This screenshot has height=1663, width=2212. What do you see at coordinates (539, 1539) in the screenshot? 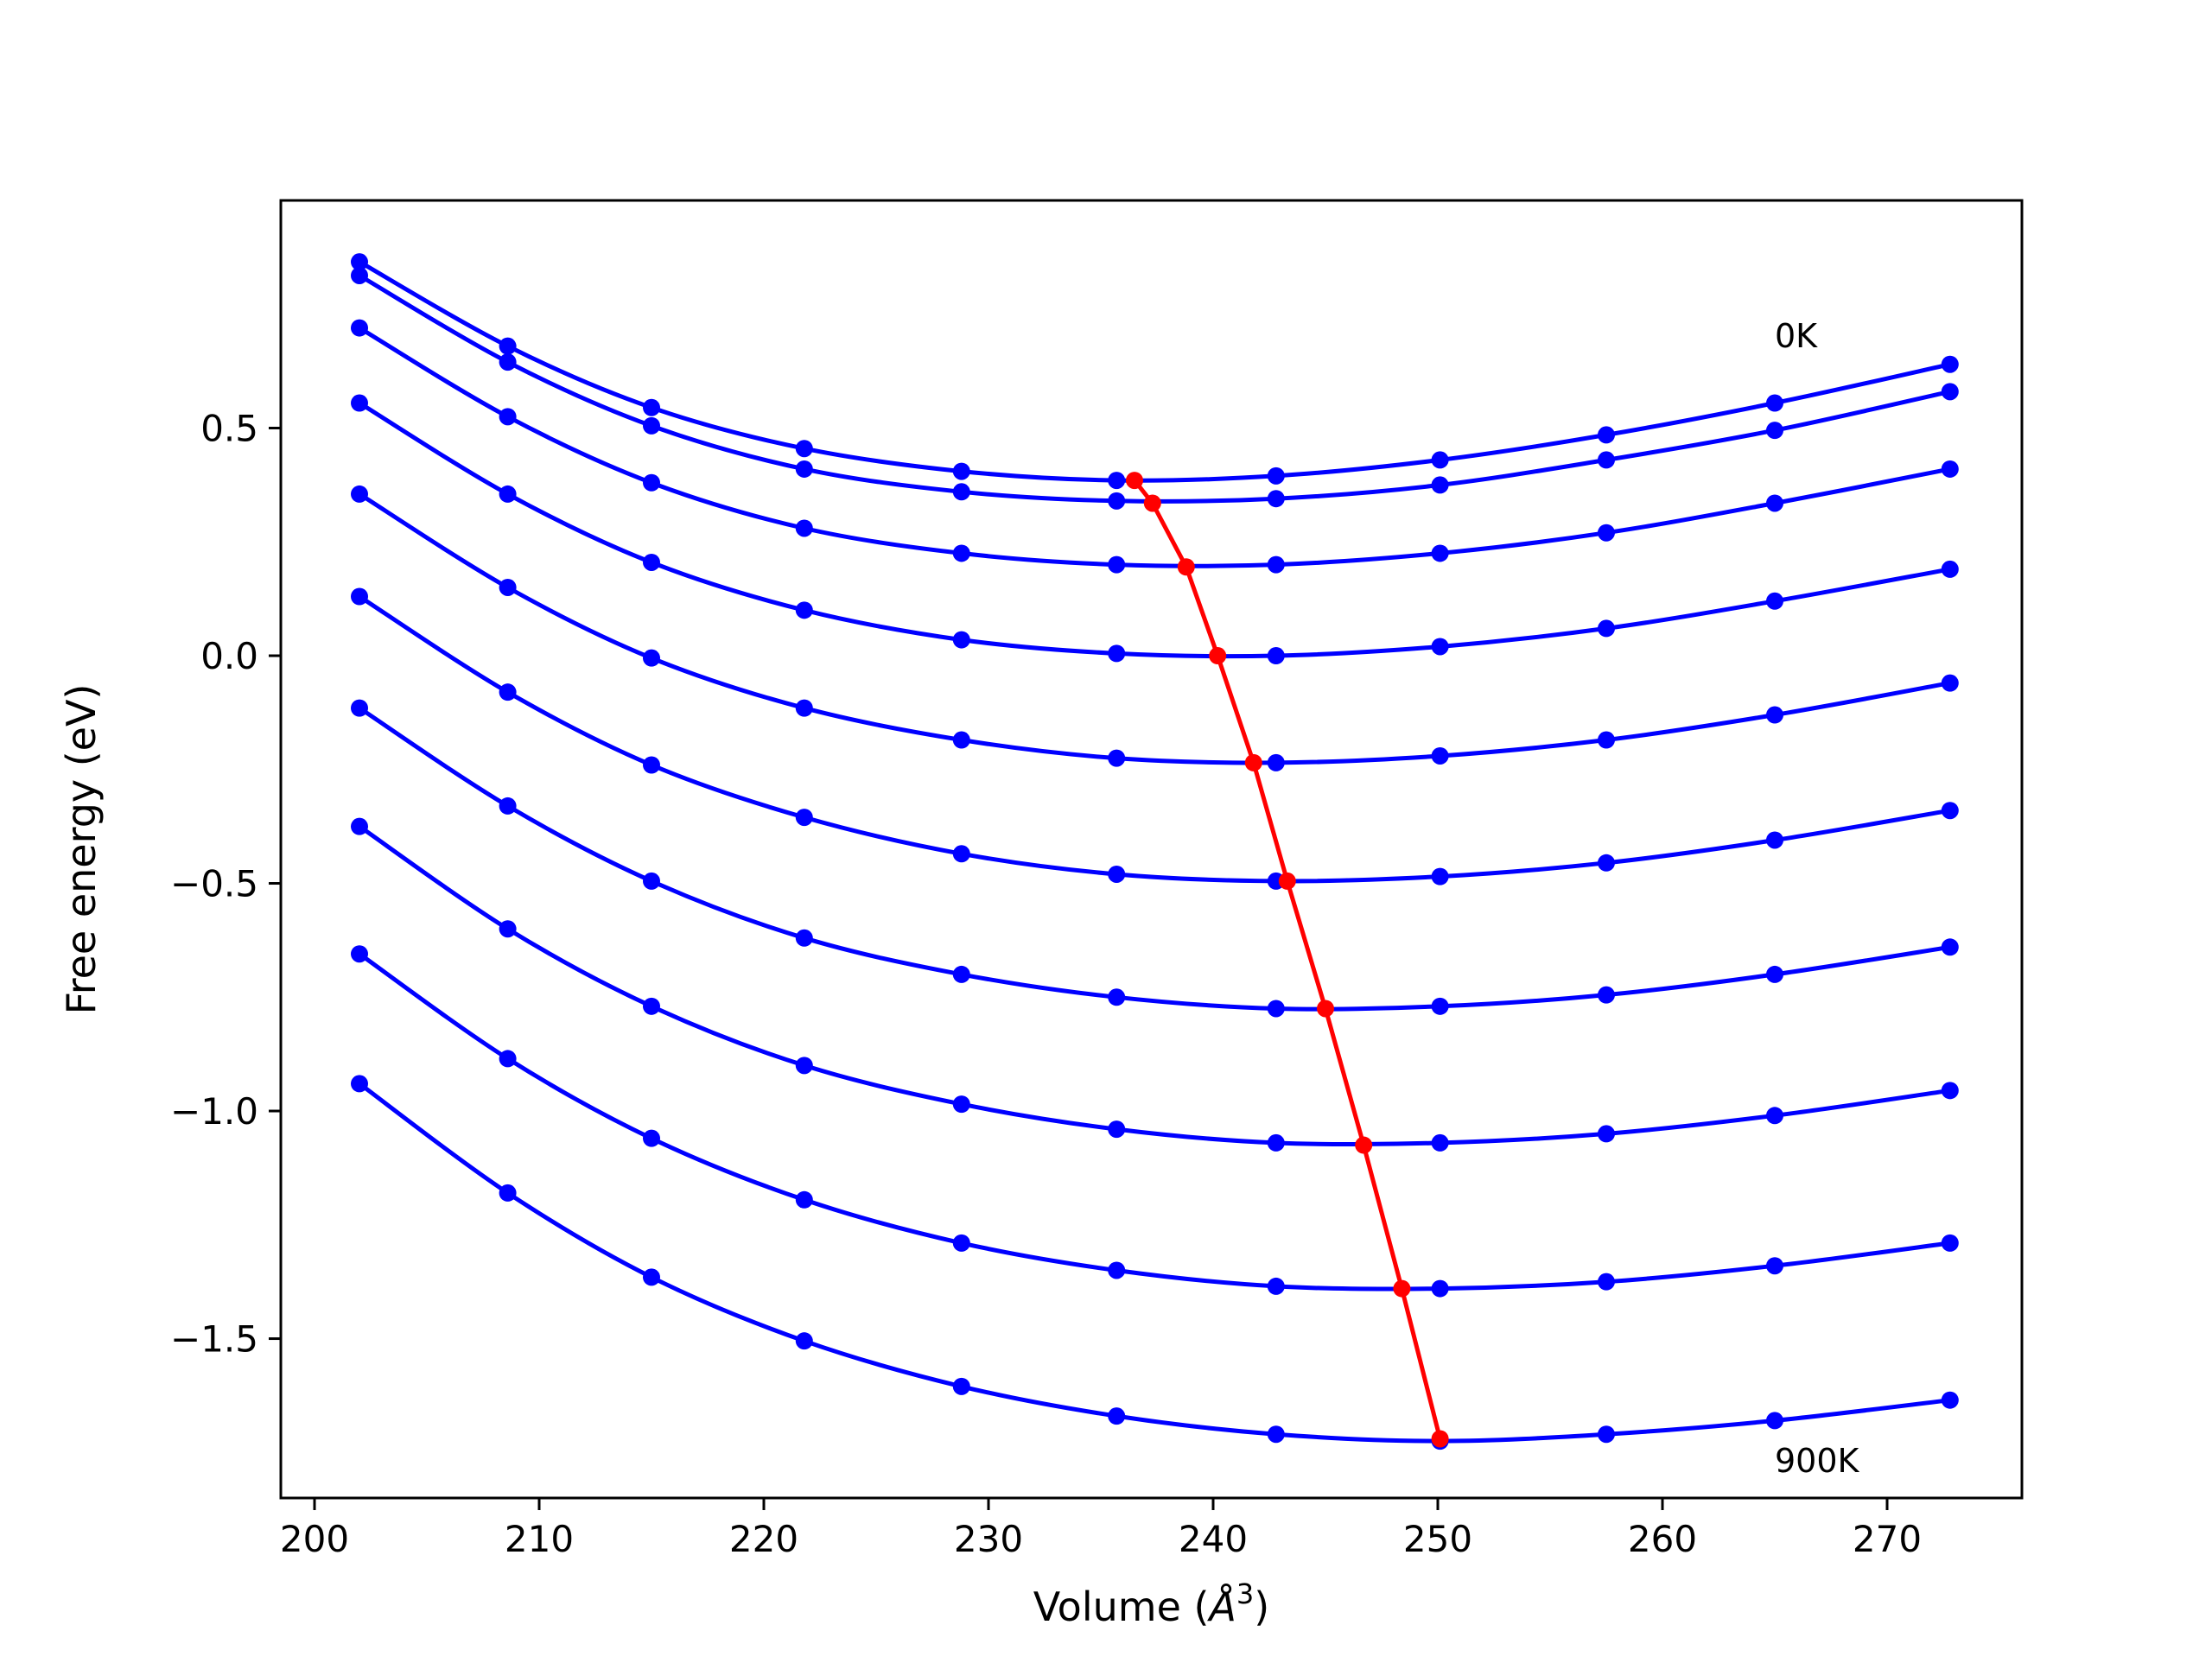
I see `x-tick-label-210: 210` at bounding box center [539, 1539].